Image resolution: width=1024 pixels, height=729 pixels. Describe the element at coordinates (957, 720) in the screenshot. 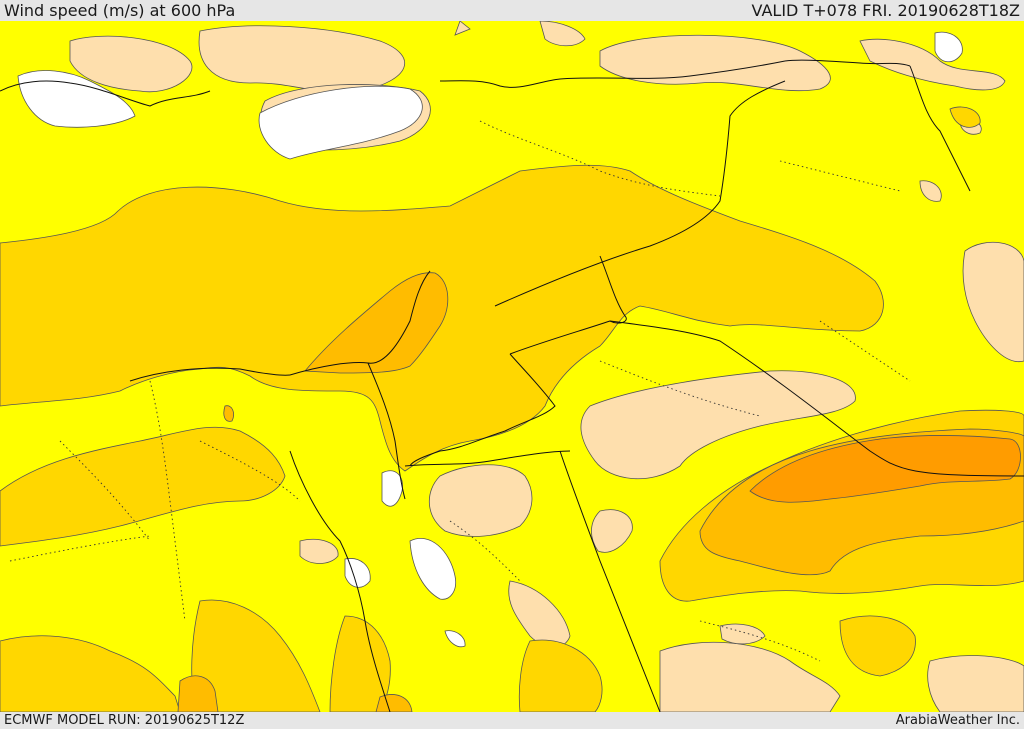

I see `credit-label: ArabiaWeather Inc.` at that location.